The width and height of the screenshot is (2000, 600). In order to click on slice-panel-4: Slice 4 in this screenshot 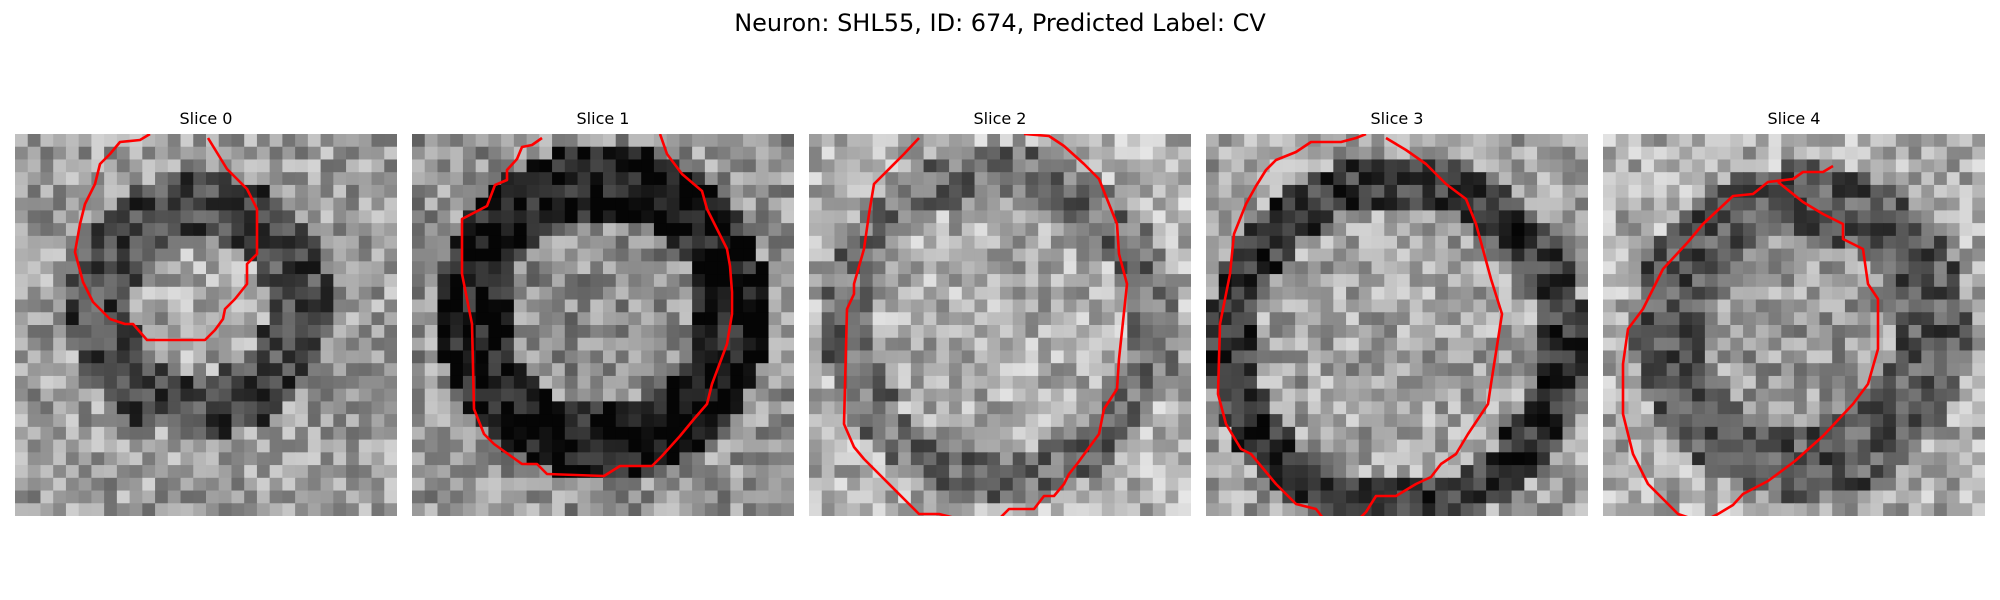, I will do `click(1794, 313)`.